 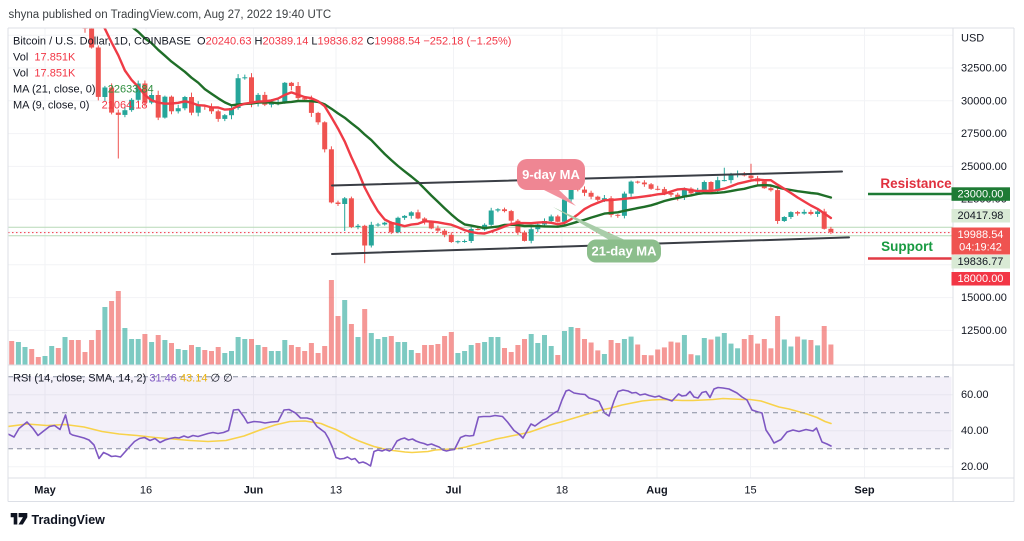 I want to click on svg-text: Resistance, so click(x=916, y=183).